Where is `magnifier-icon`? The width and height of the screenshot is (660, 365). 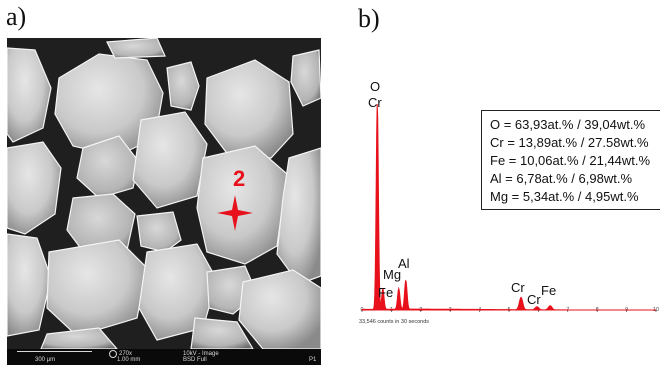
magnifier-icon is located at coordinates (113, 354).